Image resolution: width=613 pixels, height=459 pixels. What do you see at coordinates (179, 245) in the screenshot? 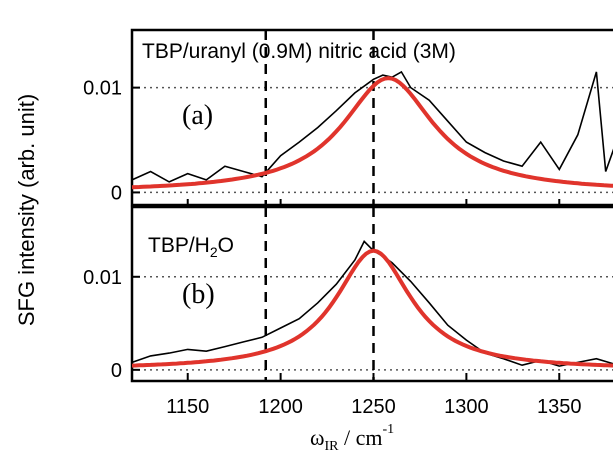
I see `panel-b-label-main: TBP/H` at bounding box center [179, 245].